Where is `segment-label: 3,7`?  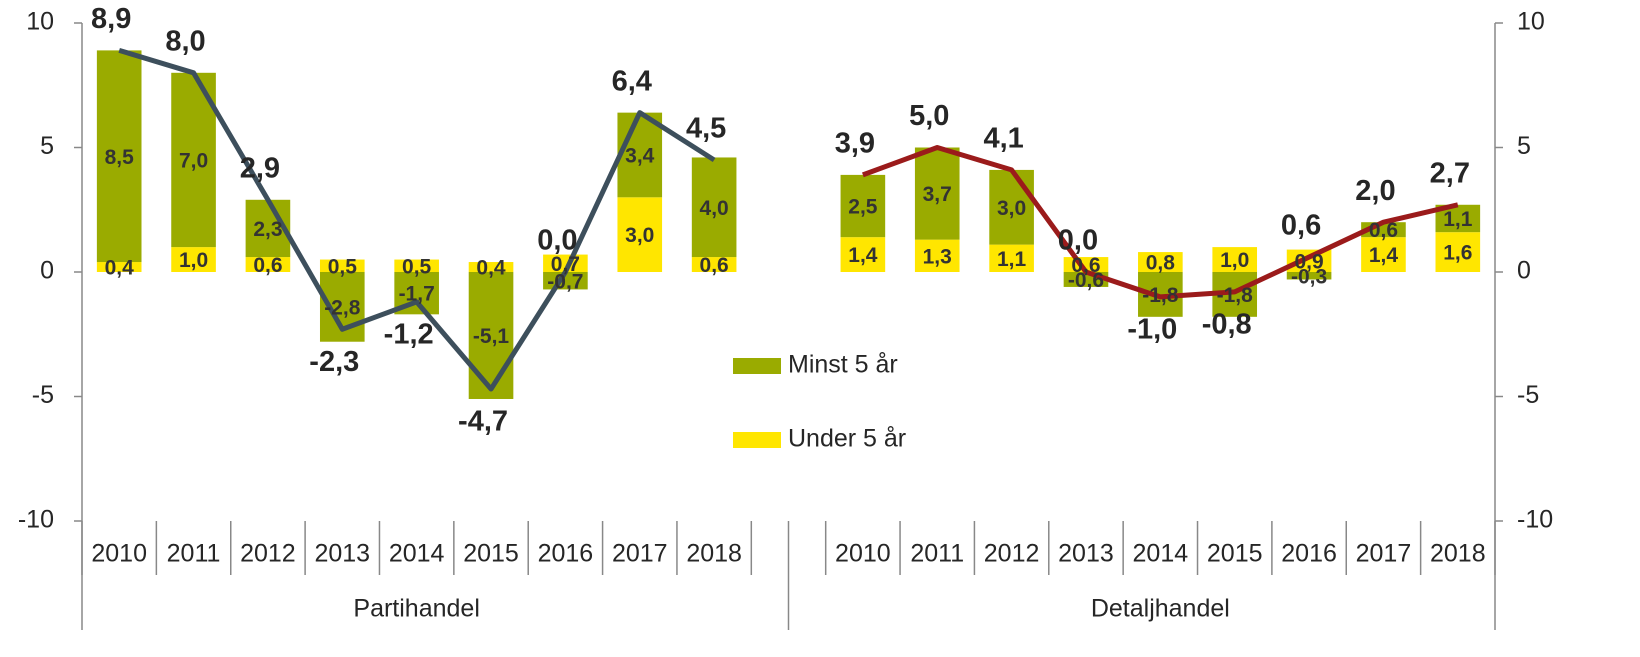
segment-label: 3,7 is located at coordinates (937, 194).